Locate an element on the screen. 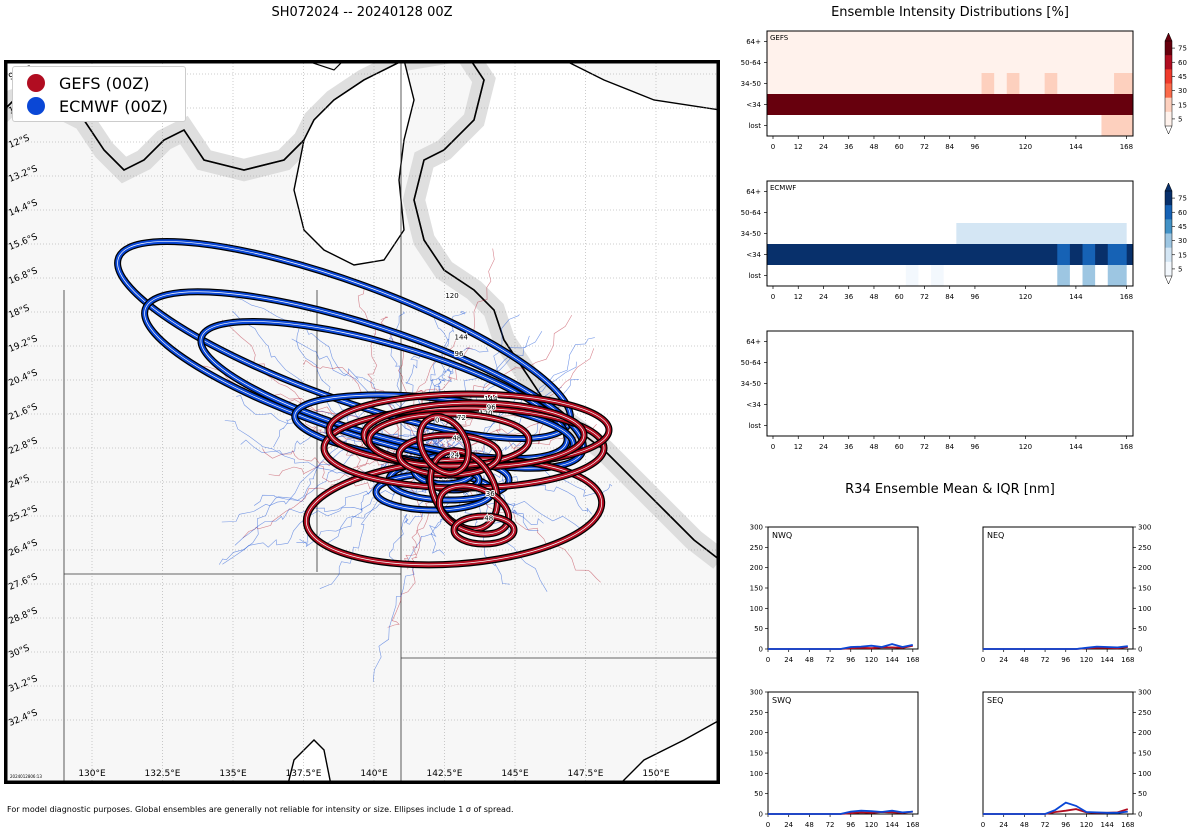  quadrant-label: SEQ is located at coordinates (995, 700).